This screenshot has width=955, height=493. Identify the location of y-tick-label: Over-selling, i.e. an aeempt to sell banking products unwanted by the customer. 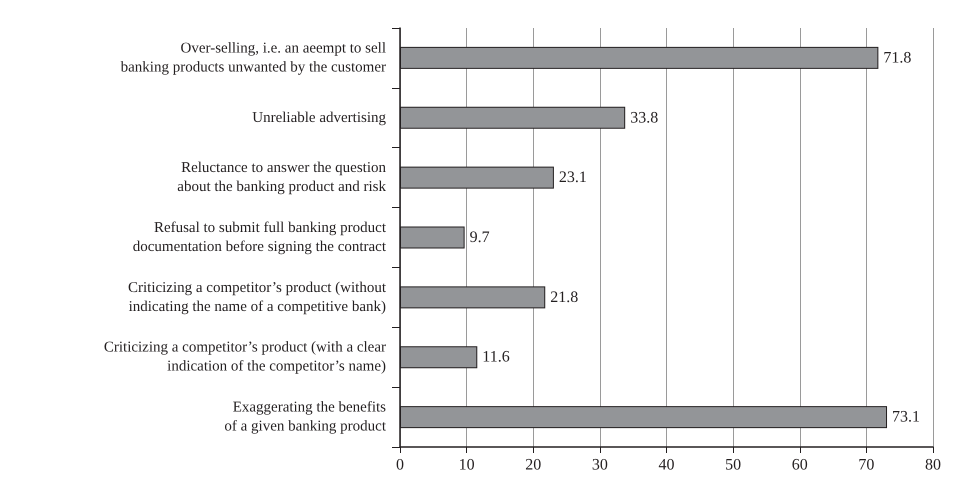
(253, 58).